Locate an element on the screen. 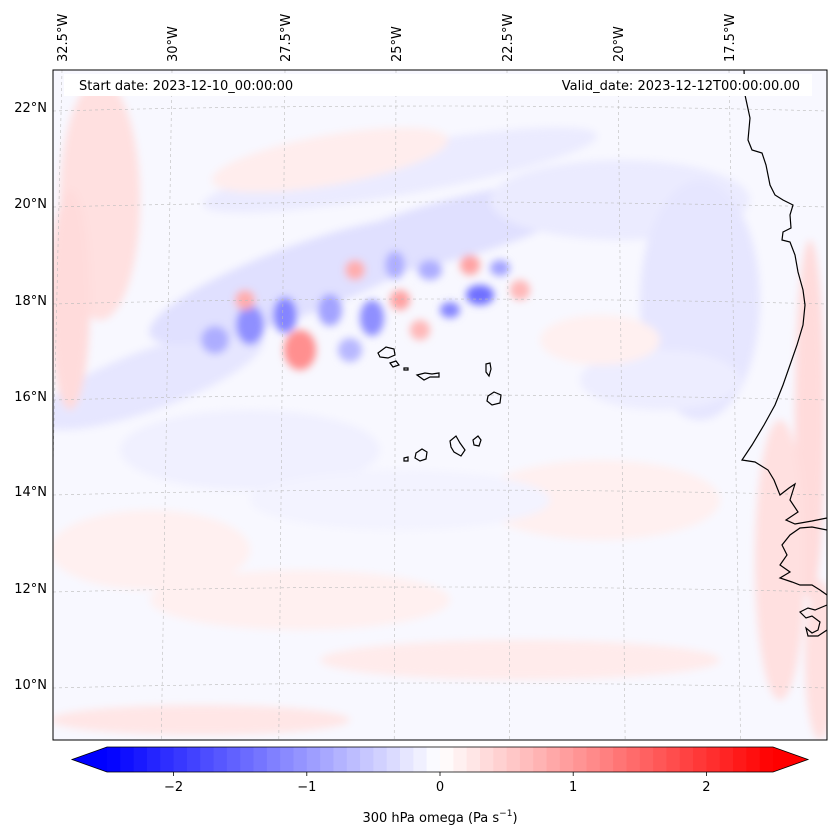 The height and width of the screenshot is (839, 837). valid-date-label: Valid_date: 2023-12-12T00:00:00.00 is located at coordinates (681, 86).